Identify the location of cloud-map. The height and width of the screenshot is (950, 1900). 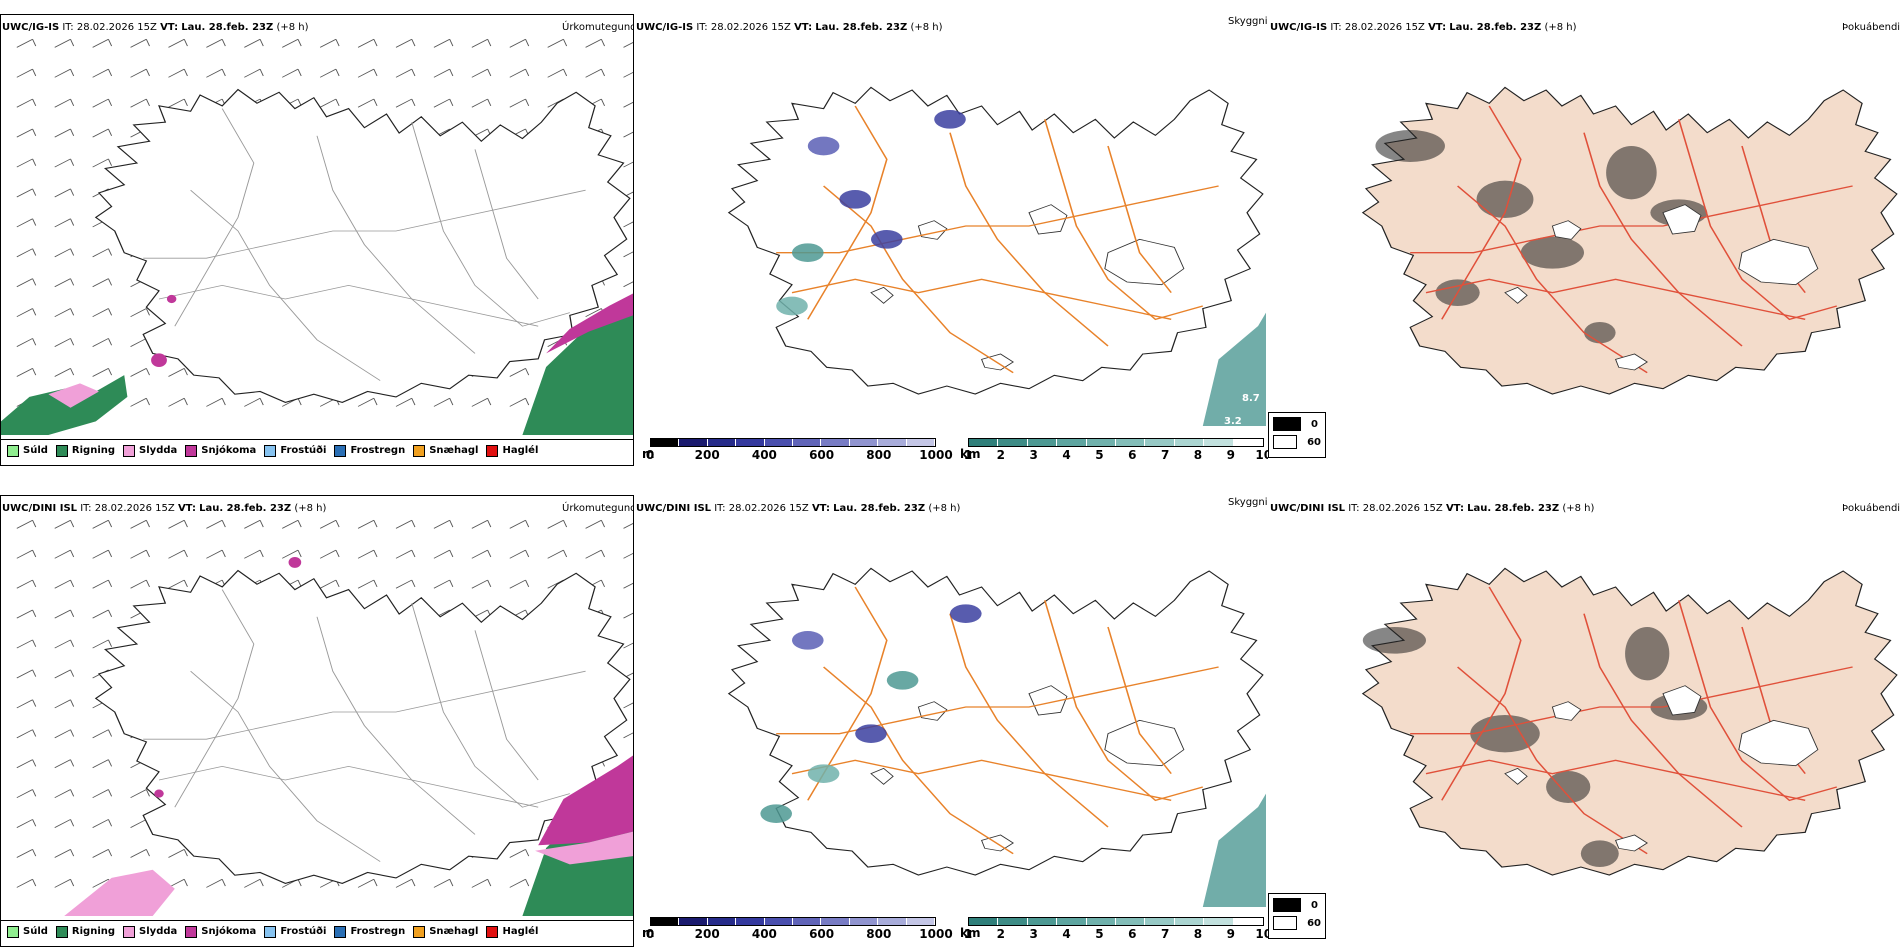
(996, 256).